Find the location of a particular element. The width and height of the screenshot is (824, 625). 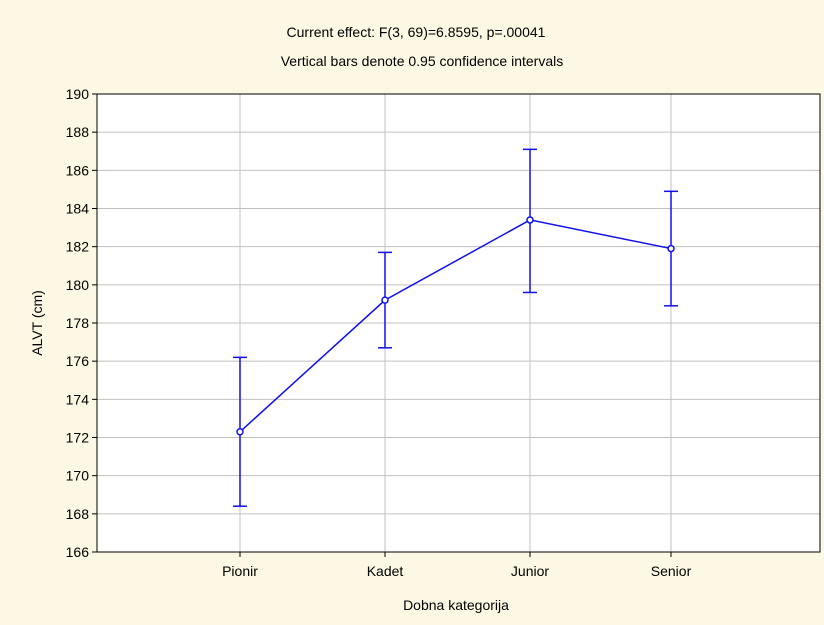

y-axis-label: ALVT (cm) is located at coordinates (37, 323).